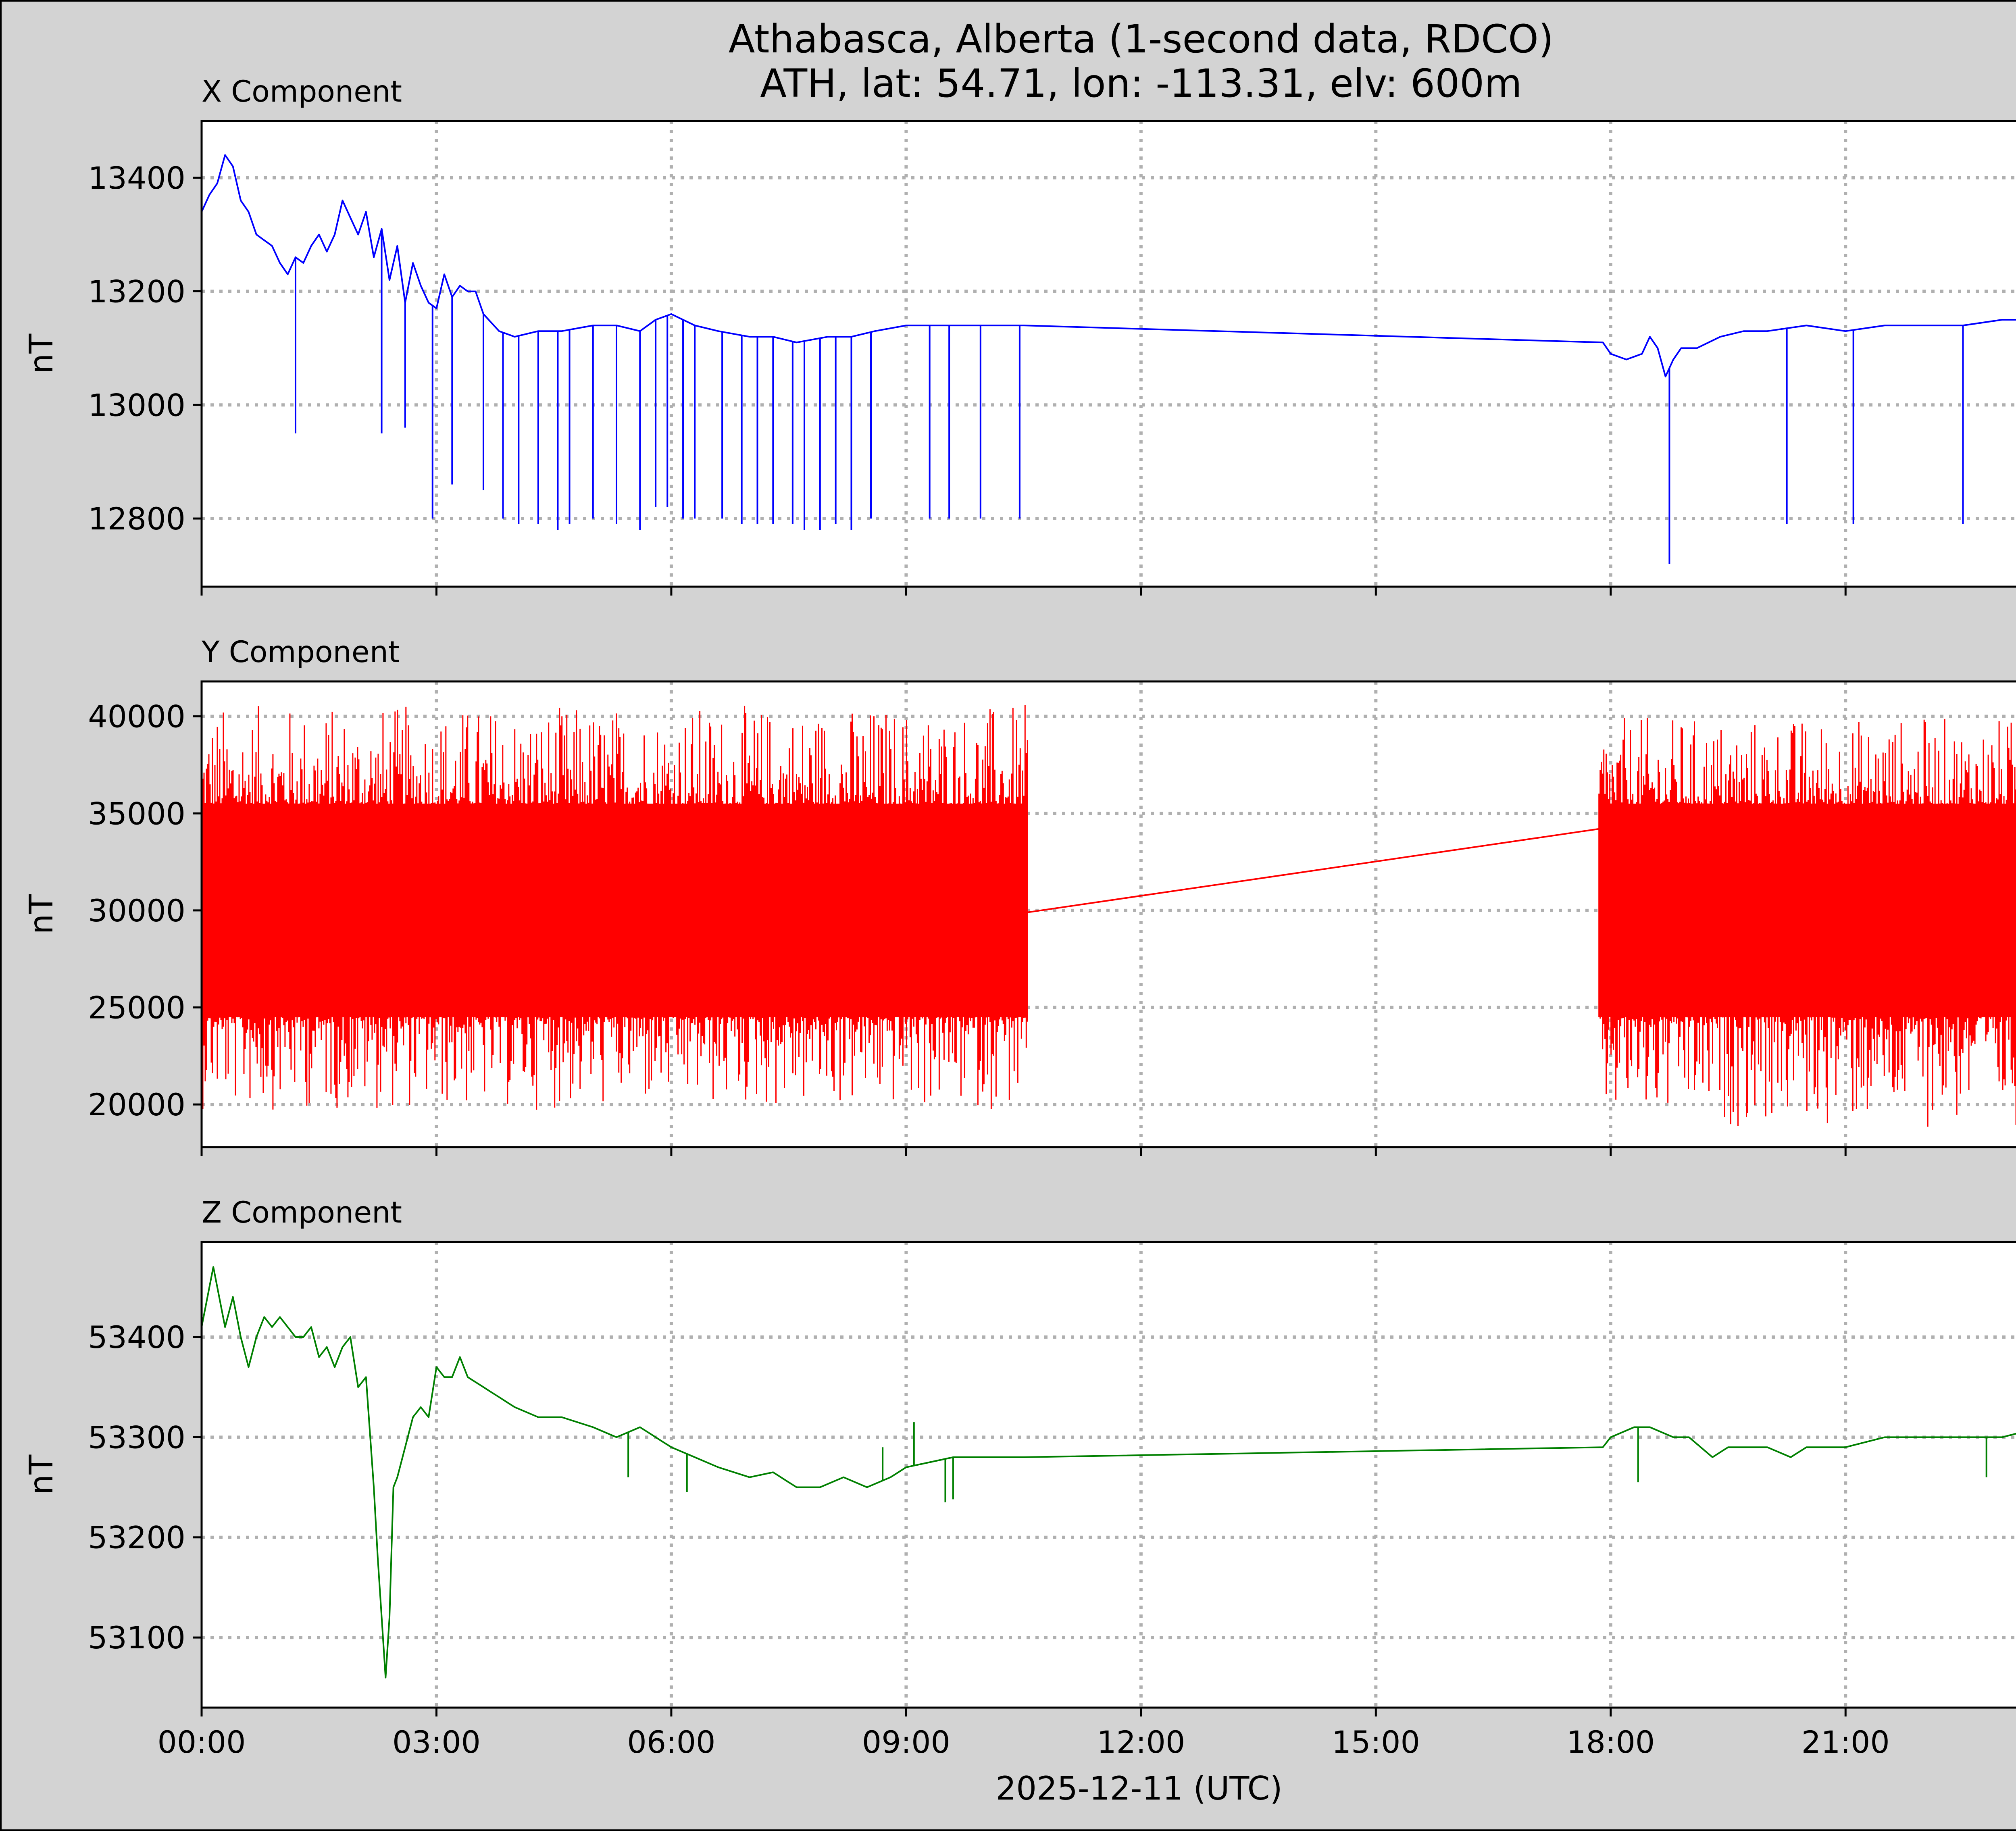 Image resolution: width=2016 pixels, height=1831 pixels. What do you see at coordinates (906, 1742) in the screenshot?
I see `x-tick-label: 09:00` at bounding box center [906, 1742].